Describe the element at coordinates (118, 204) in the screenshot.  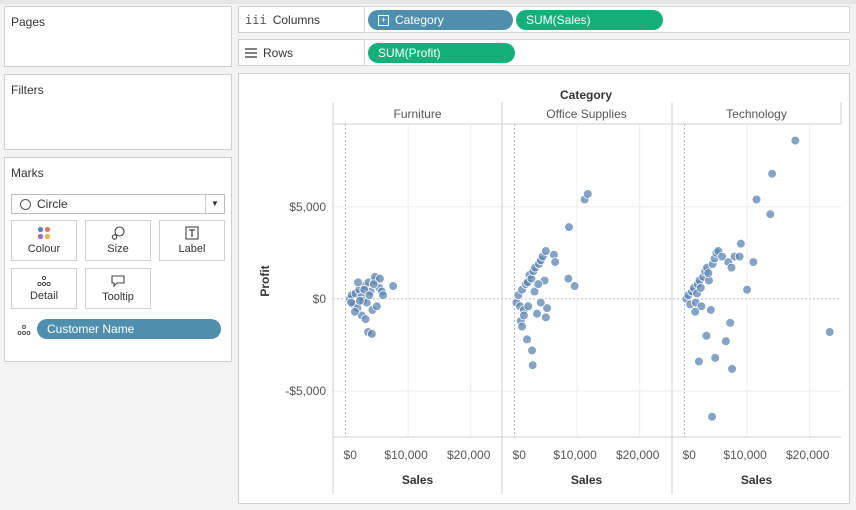
I see `mark-type-dropdown: Circle ▼` at that location.